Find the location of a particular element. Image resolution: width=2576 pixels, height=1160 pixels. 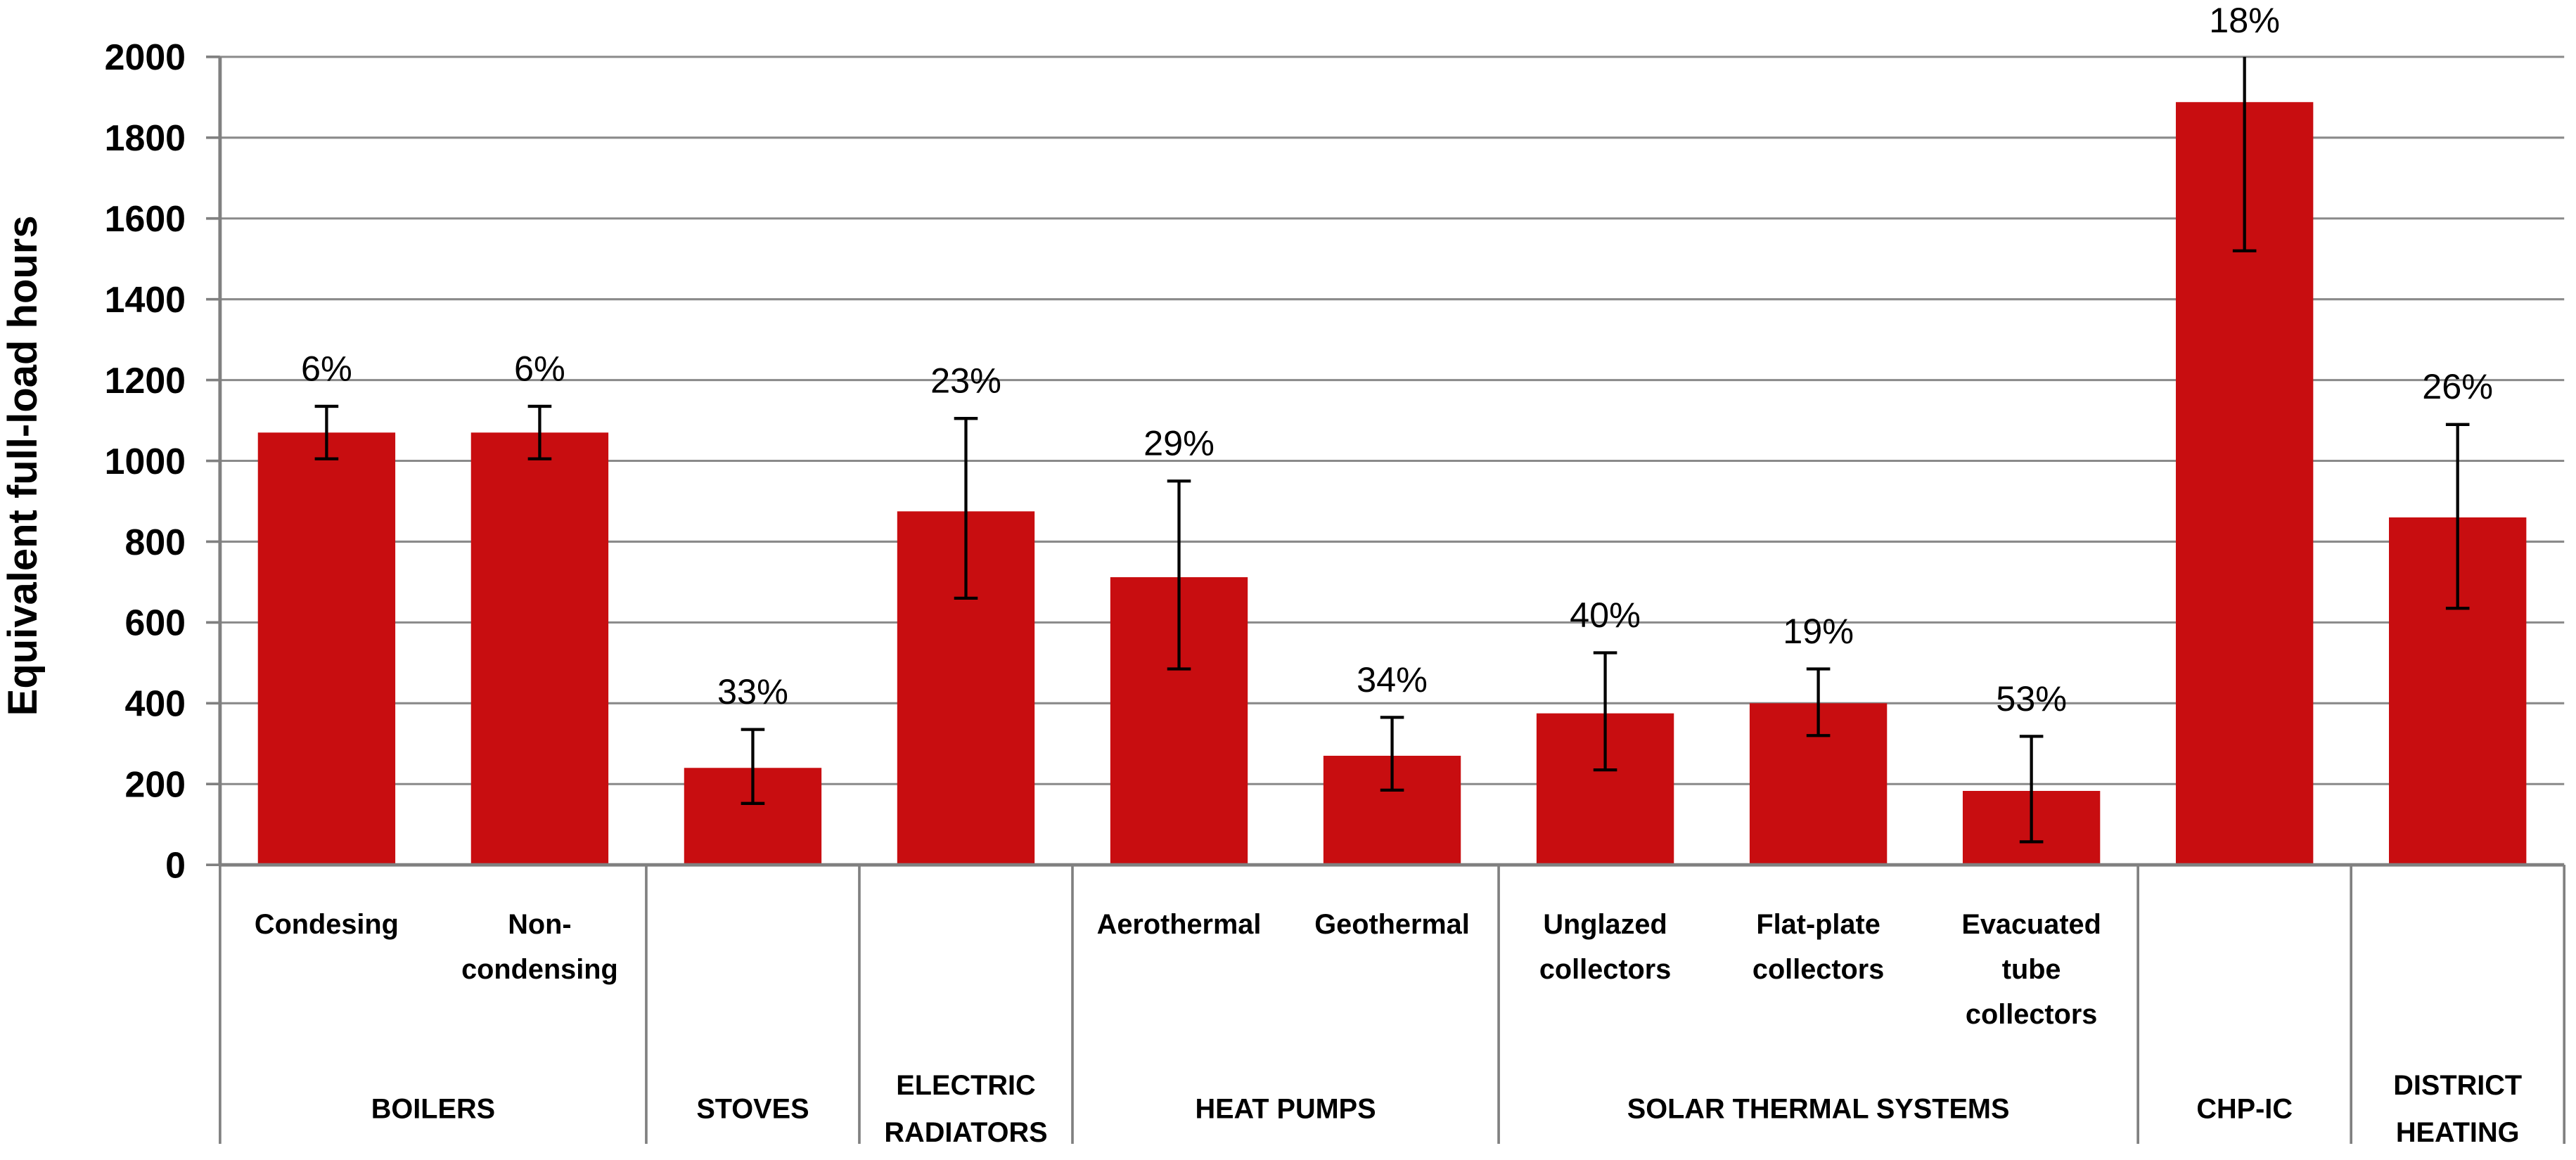

category-label-non: condensing is located at coordinates (539, 969).